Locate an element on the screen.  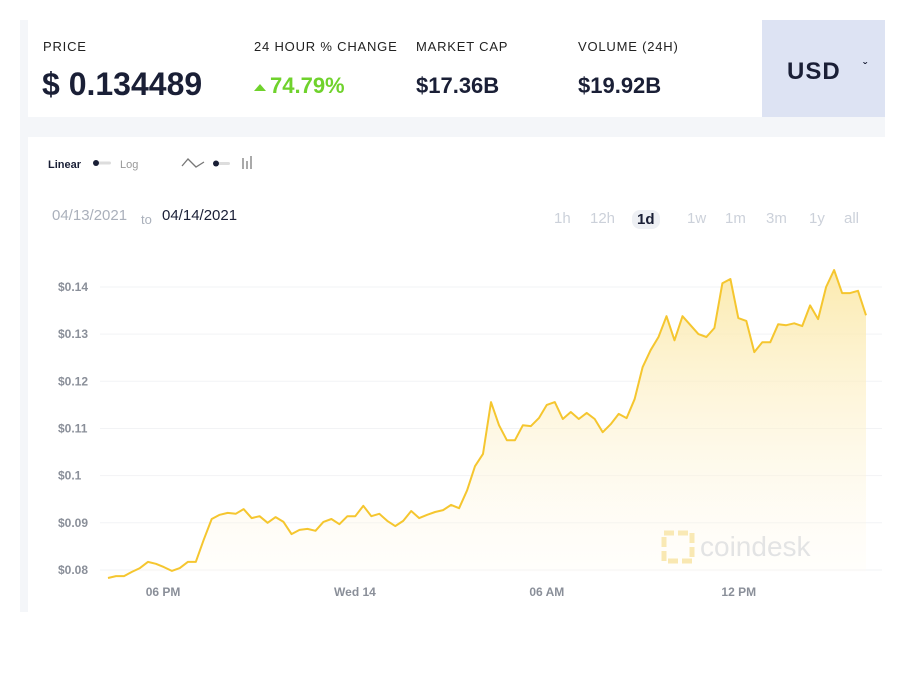
x-tick-label: Wed 14 is located at coordinates (355, 592).